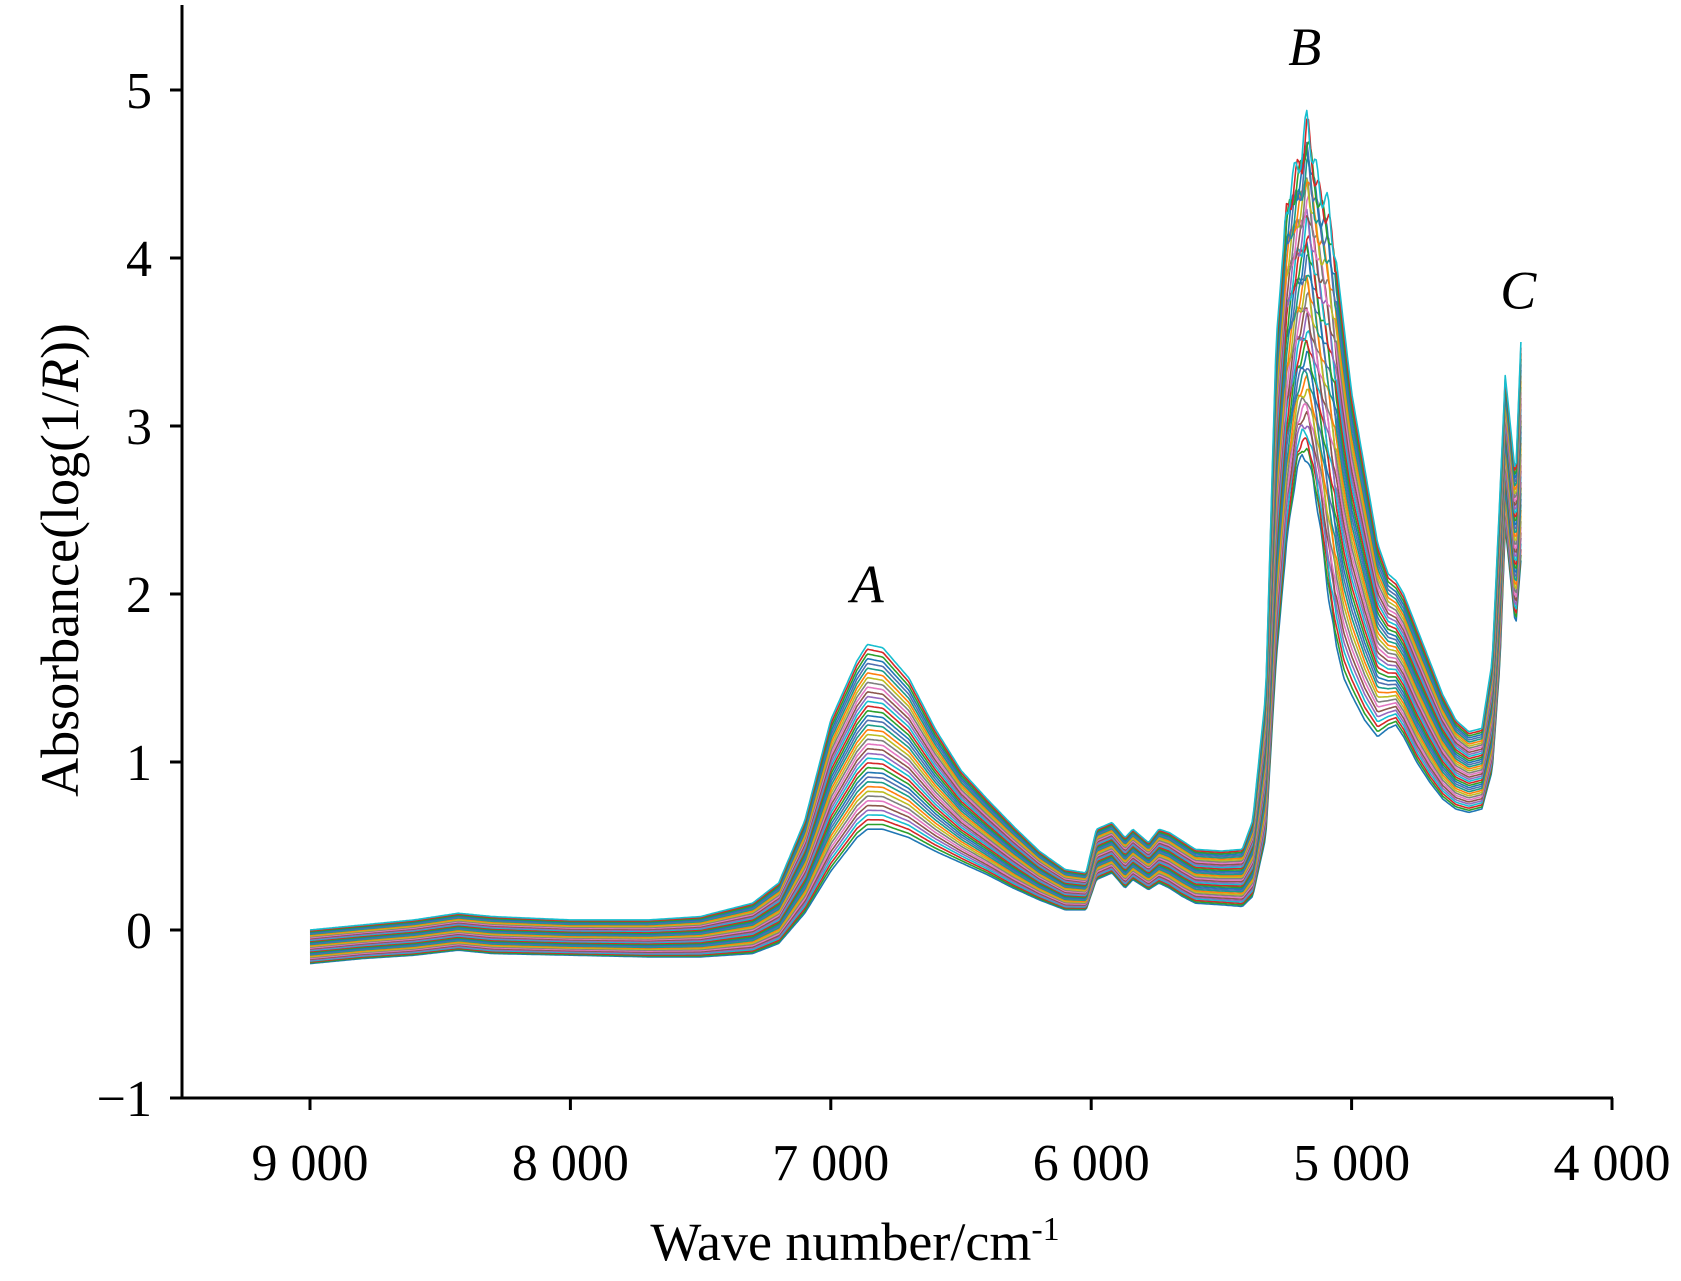 The height and width of the screenshot is (1281, 1681). What do you see at coordinates (139, 259) in the screenshot?
I see `y-tick-label: 4` at bounding box center [139, 259].